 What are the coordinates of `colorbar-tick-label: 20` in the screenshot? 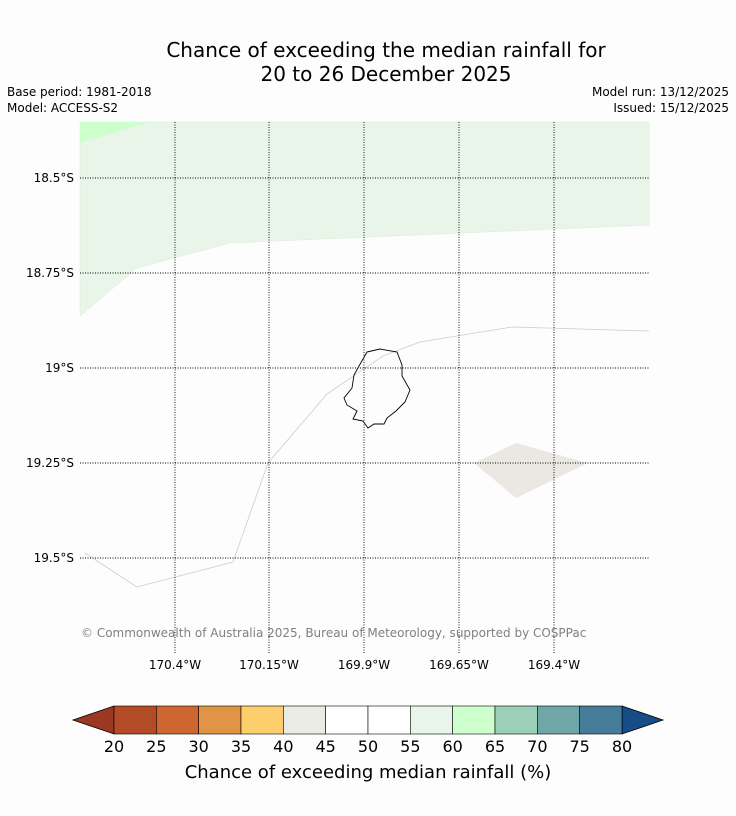 It's located at (114, 746).